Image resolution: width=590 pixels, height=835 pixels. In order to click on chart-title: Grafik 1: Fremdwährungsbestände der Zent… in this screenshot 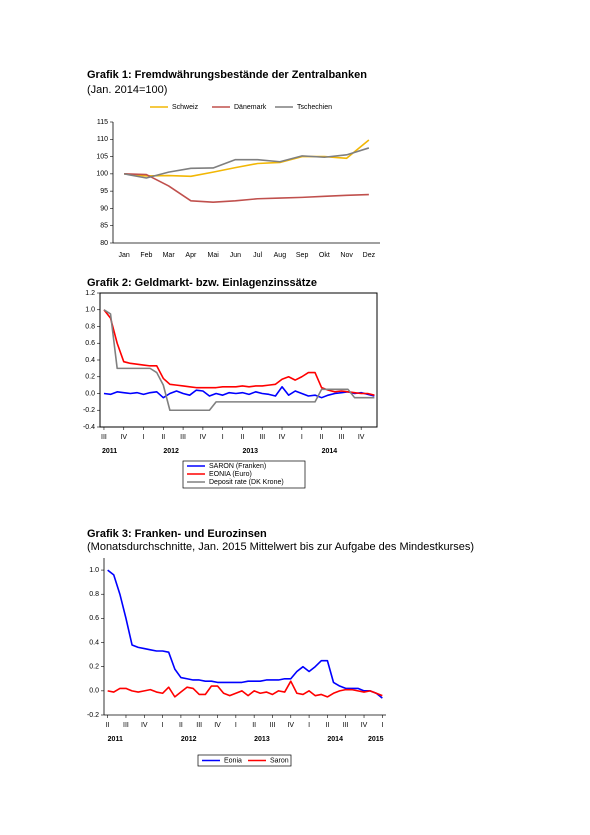, I will do `click(227, 75)`.